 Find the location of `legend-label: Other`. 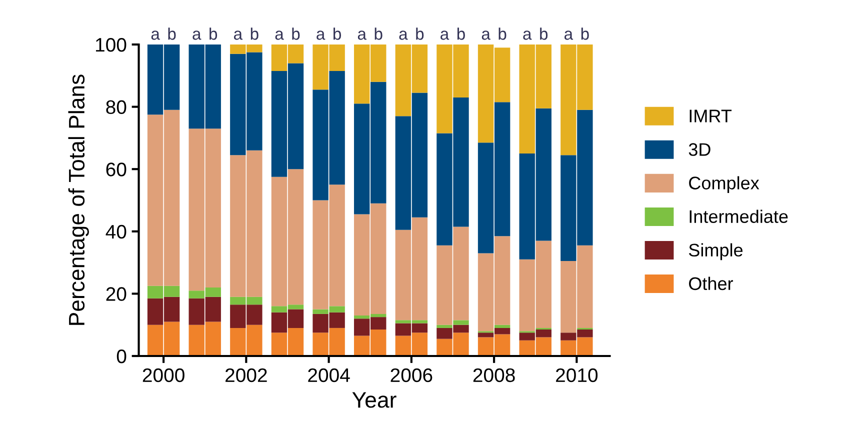

legend-label: Other is located at coordinates (711, 283).